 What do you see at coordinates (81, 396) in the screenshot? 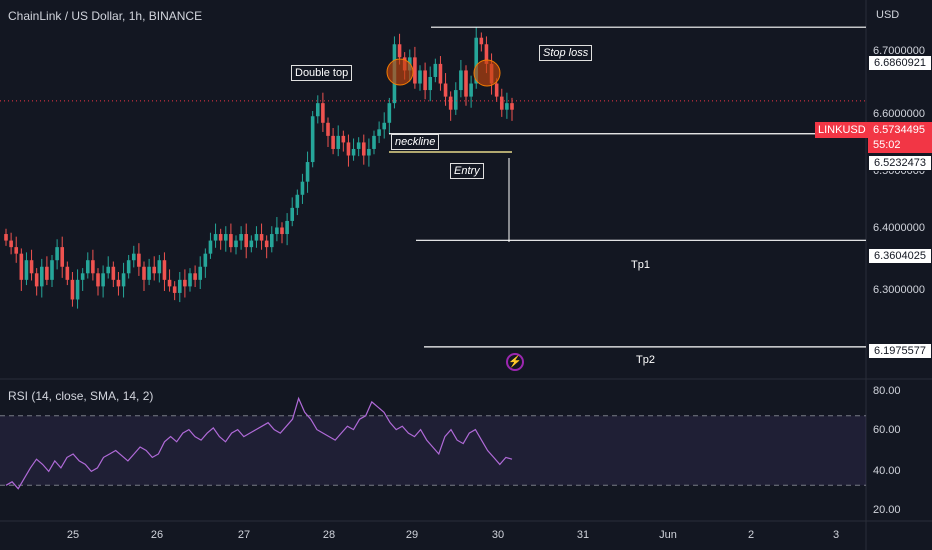
I see `rsi-title: RSI (14, close, SMA, 14, 2)` at bounding box center [81, 396].